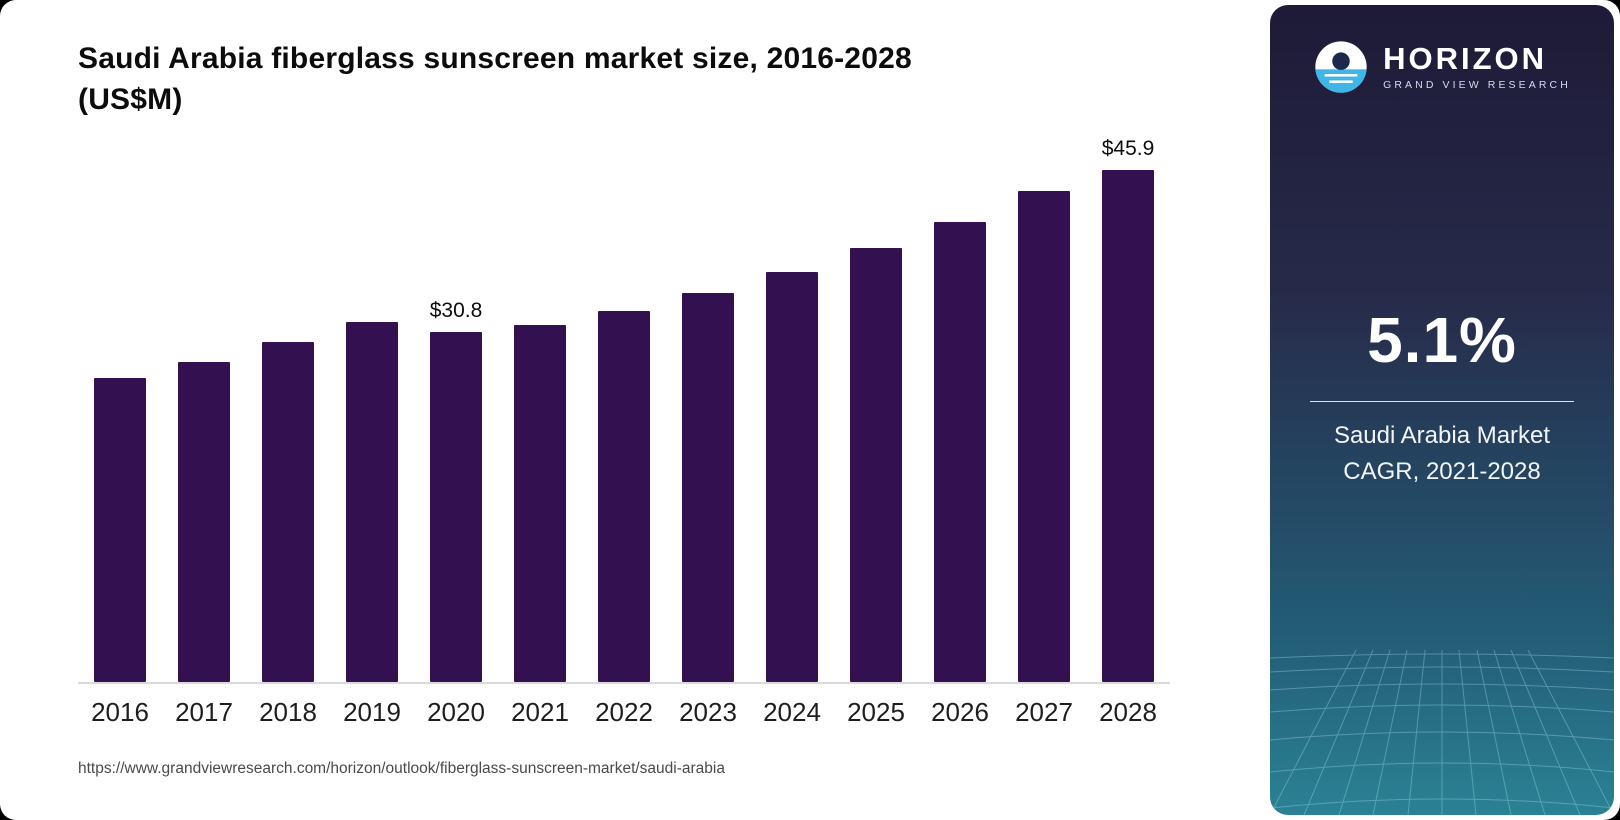 The height and width of the screenshot is (820, 1620). Describe the element at coordinates (708, 711) in the screenshot. I see `x-tick-2023: 2023` at that location.